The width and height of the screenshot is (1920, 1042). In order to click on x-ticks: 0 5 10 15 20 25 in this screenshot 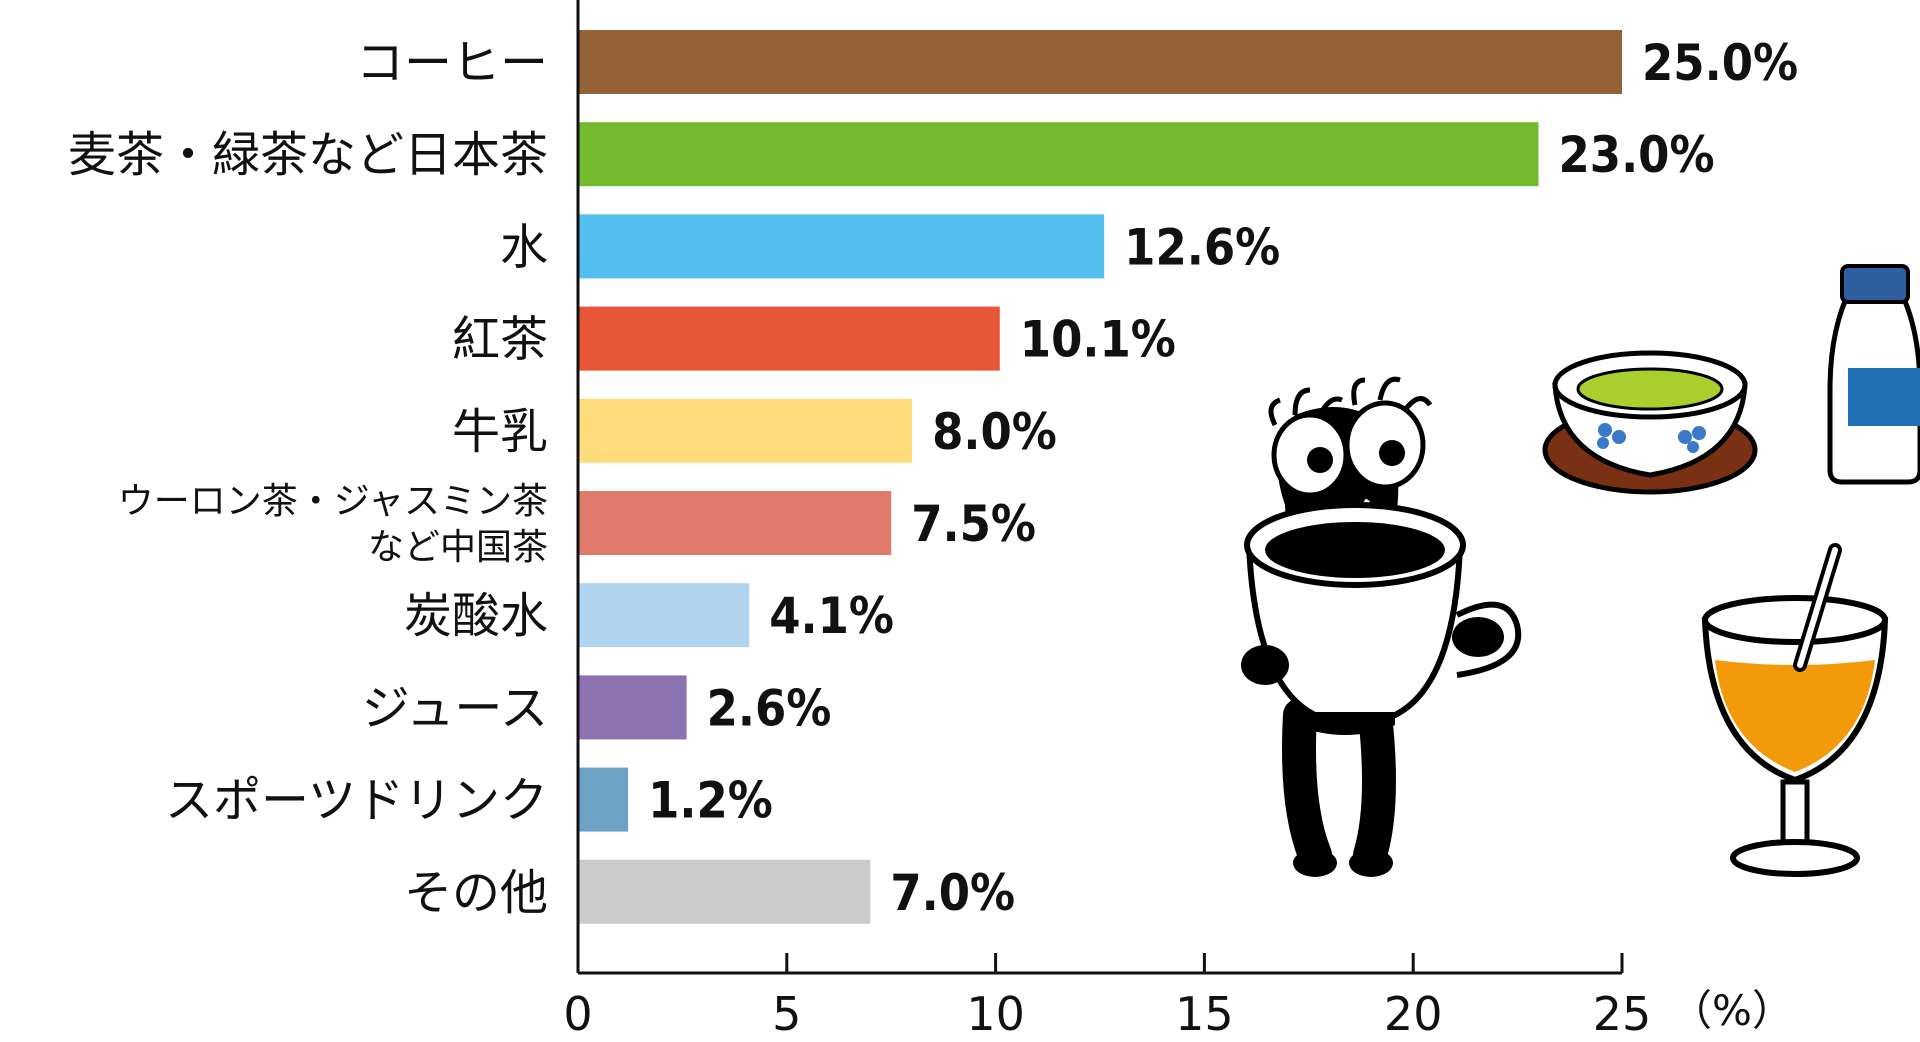, I will do `click(1107, 997)`.